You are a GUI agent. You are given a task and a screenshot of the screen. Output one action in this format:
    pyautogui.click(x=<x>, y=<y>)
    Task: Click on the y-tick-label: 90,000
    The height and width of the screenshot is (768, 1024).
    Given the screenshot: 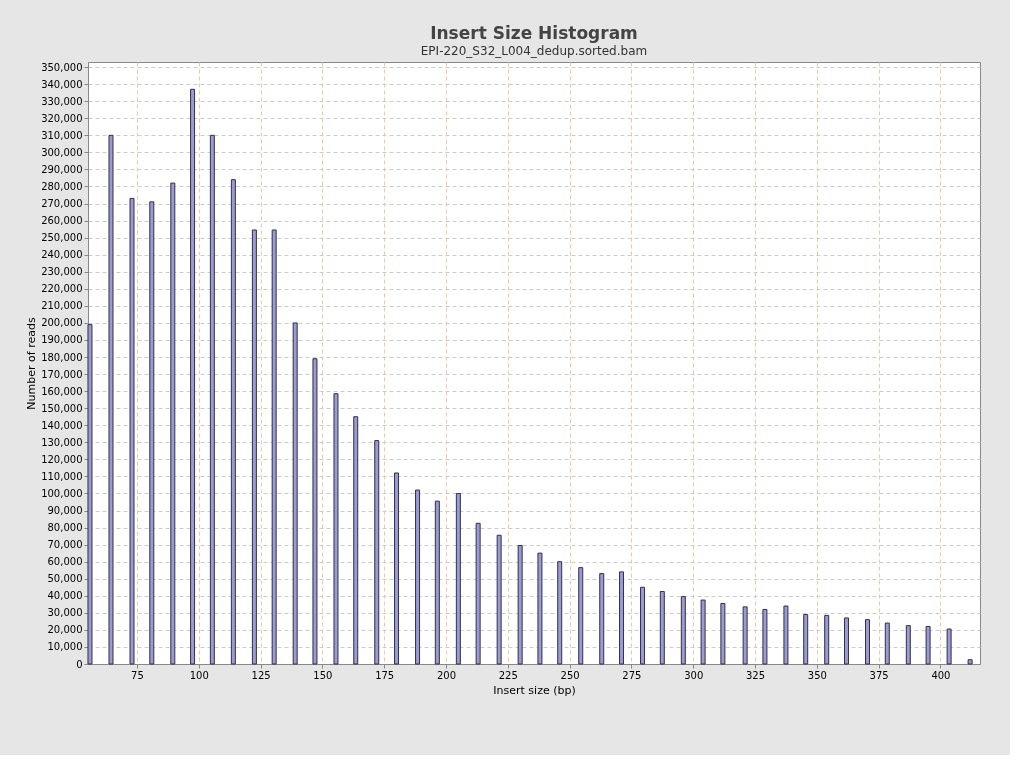 What is the action you would take?
    pyautogui.click(x=65, y=511)
    